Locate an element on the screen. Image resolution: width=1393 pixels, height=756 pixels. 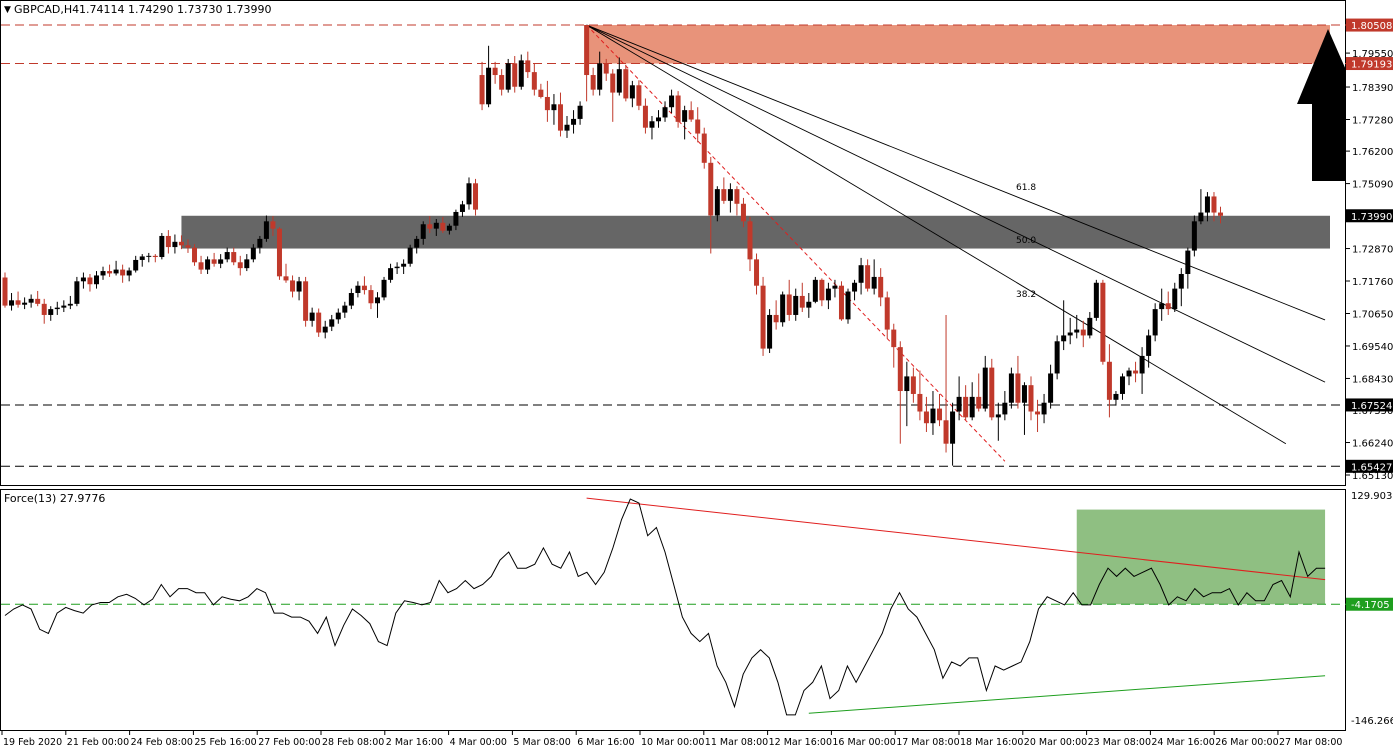
price-label-text: 1.67524 is located at coordinates (1371, 406).